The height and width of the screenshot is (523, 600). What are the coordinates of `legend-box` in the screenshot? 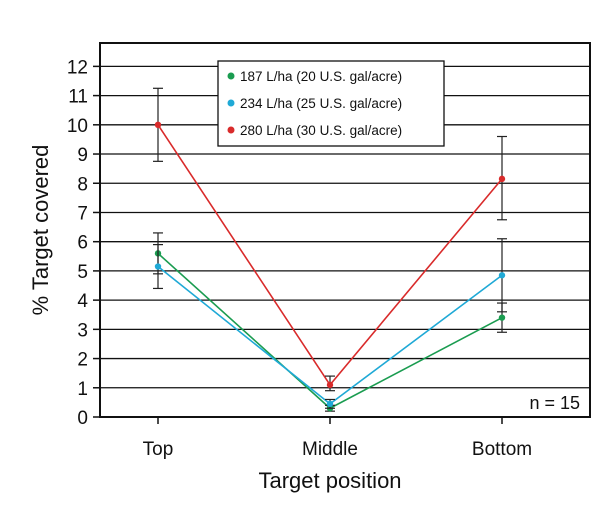 It's located at (331, 103).